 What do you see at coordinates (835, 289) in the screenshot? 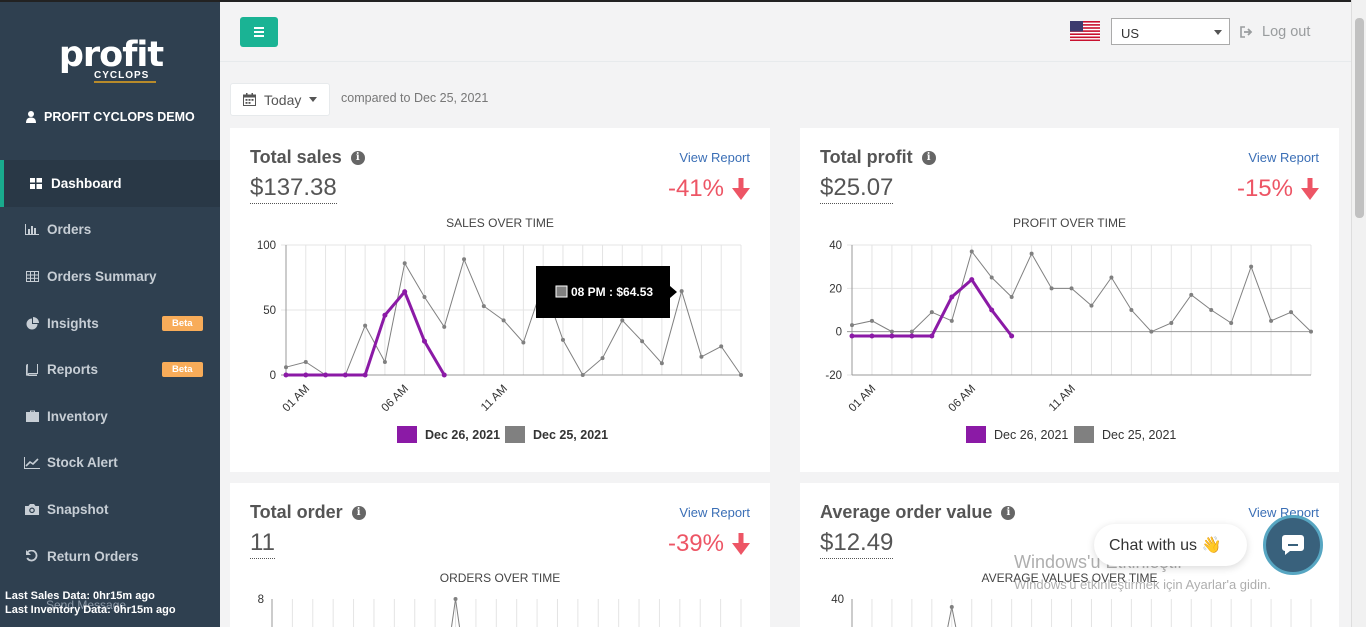
I see `y-tick-label: 20` at bounding box center [835, 289].